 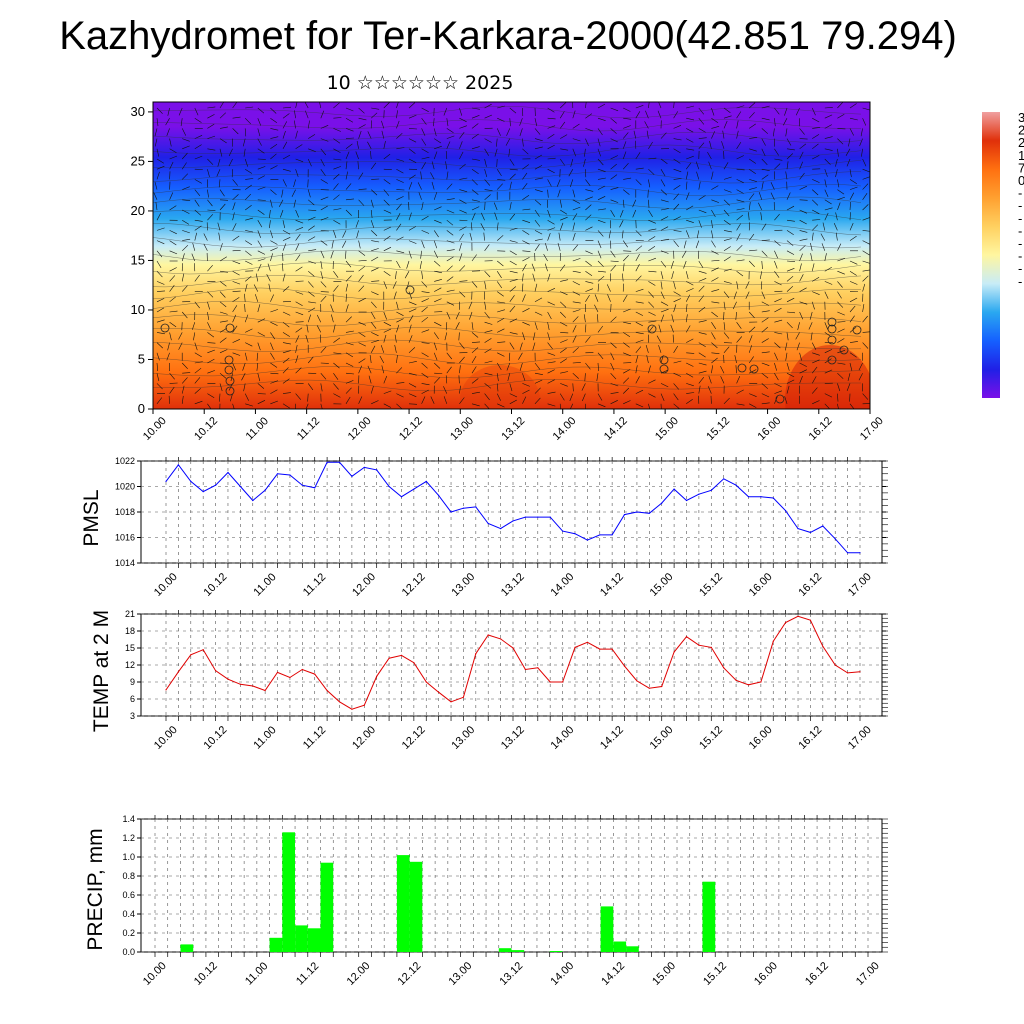 I want to click on colorbar-label: 3, so click(x=1021, y=117).